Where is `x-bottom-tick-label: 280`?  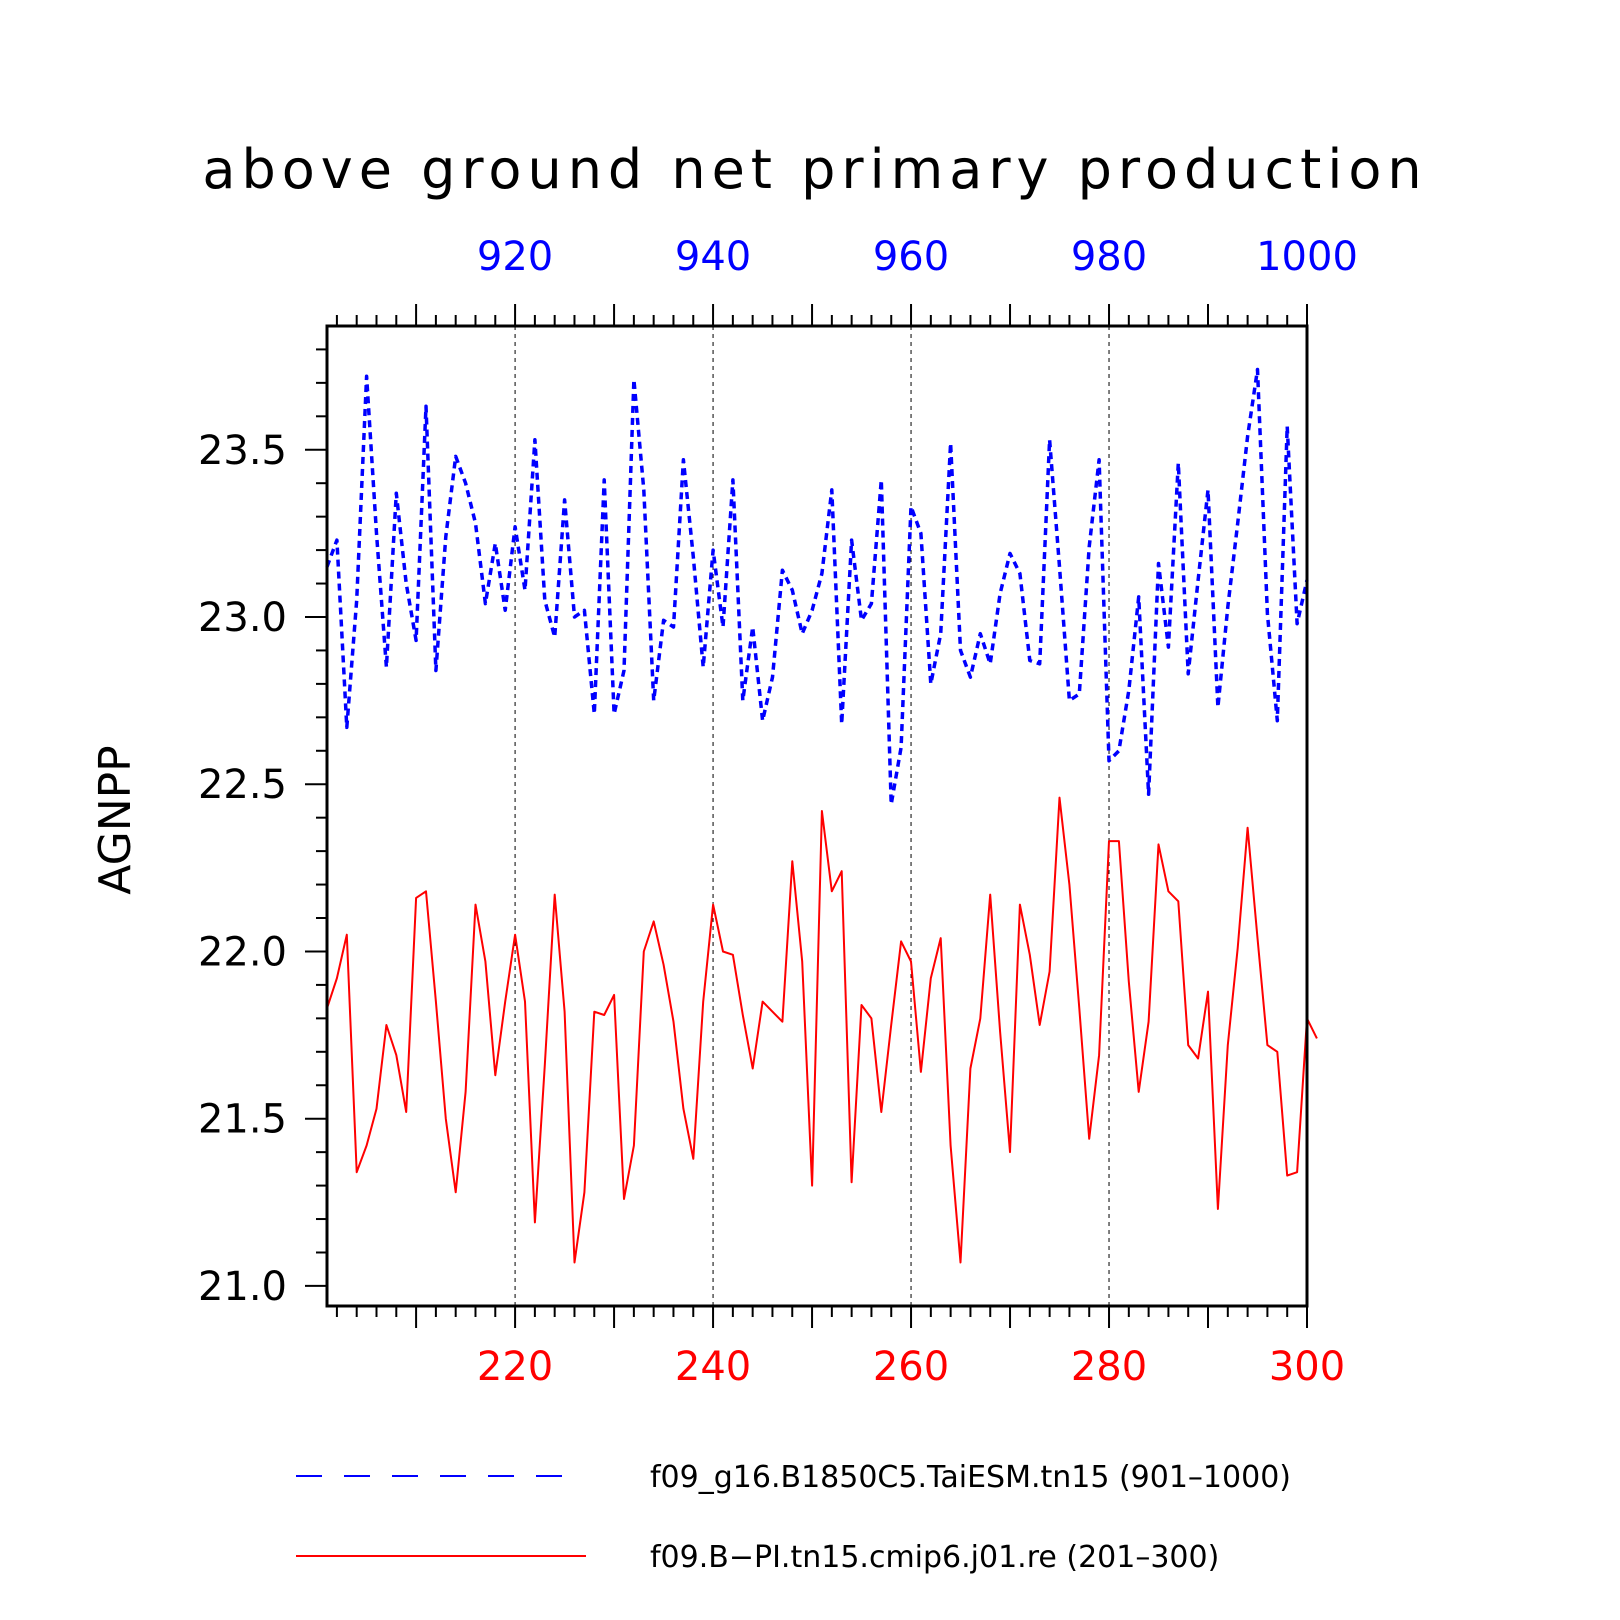 x-bottom-tick-label: 280 is located at coordinates (1109, 1367).